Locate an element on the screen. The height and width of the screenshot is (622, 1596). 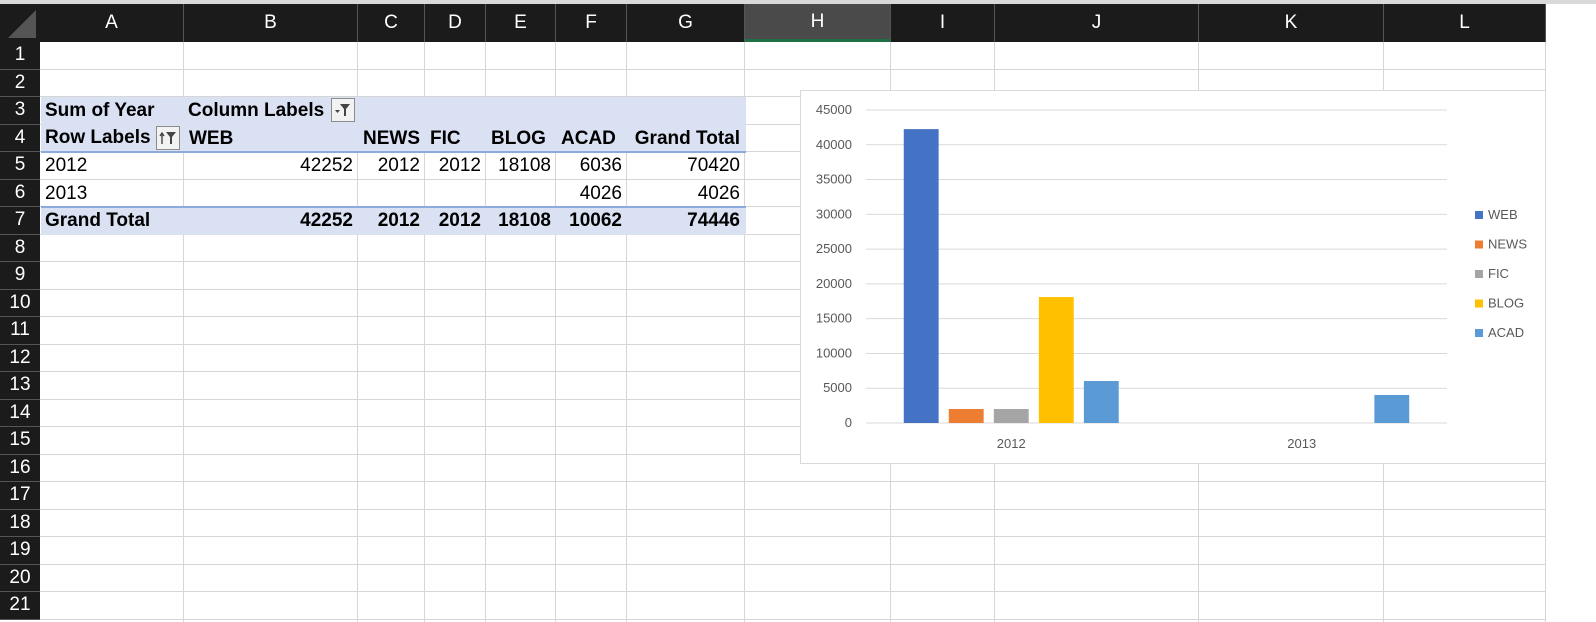
pivot-grand-total-cell: 42252 is located at coordinates (326, 220).